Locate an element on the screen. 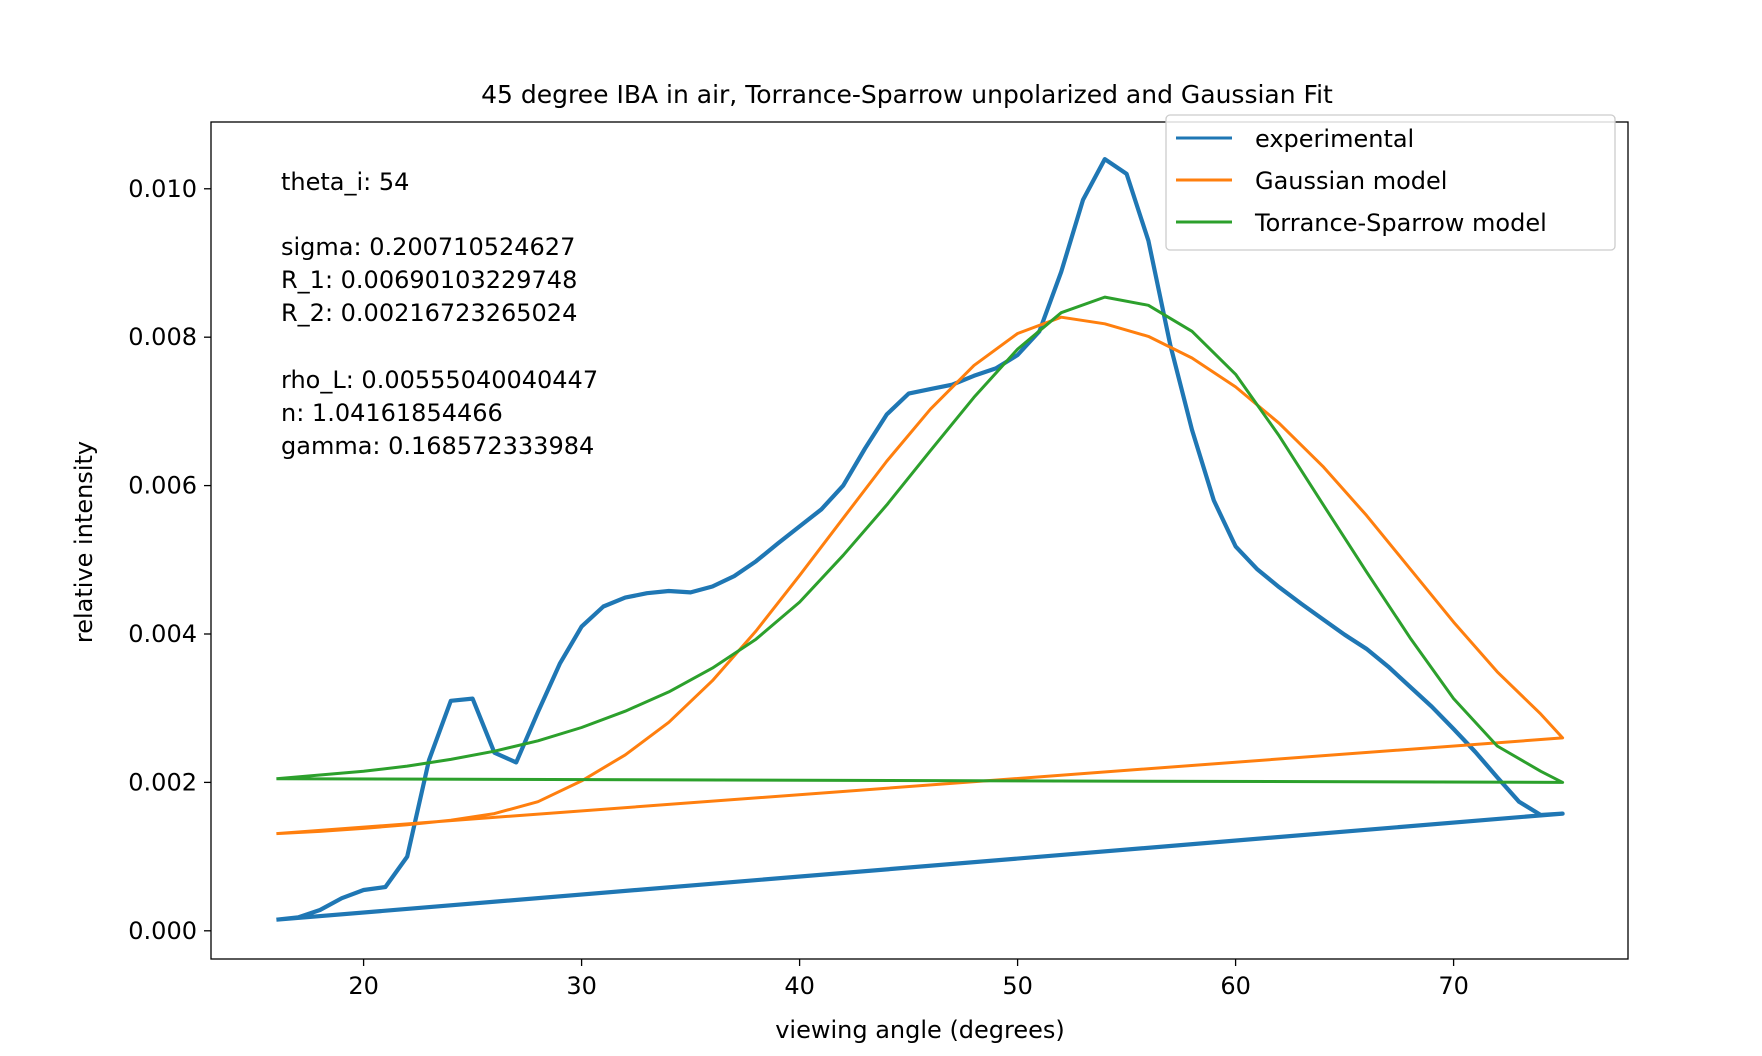 The height and width of the screenshot is (1056, 1762). annotation-n: n: 1.04161854466 is located at coordinates (392, 413).